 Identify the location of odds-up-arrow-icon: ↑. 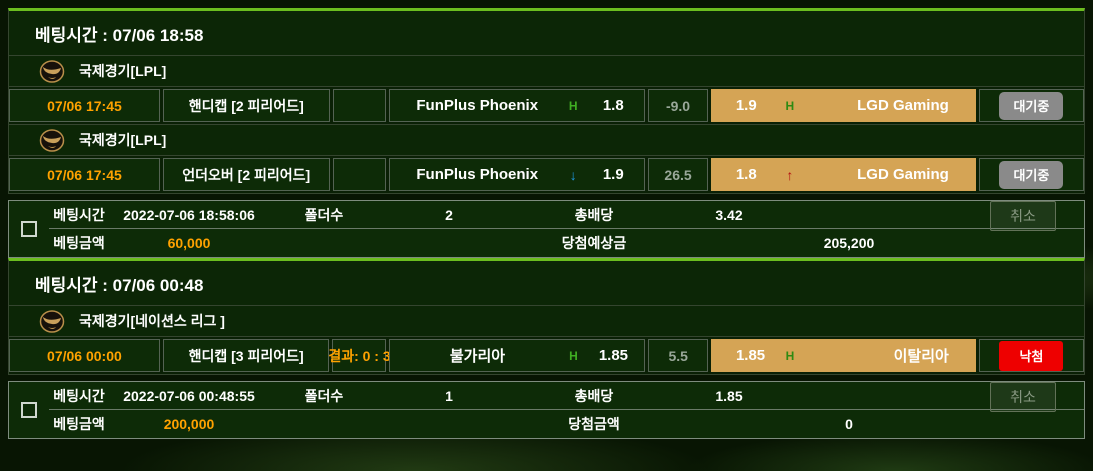
(790, 174).